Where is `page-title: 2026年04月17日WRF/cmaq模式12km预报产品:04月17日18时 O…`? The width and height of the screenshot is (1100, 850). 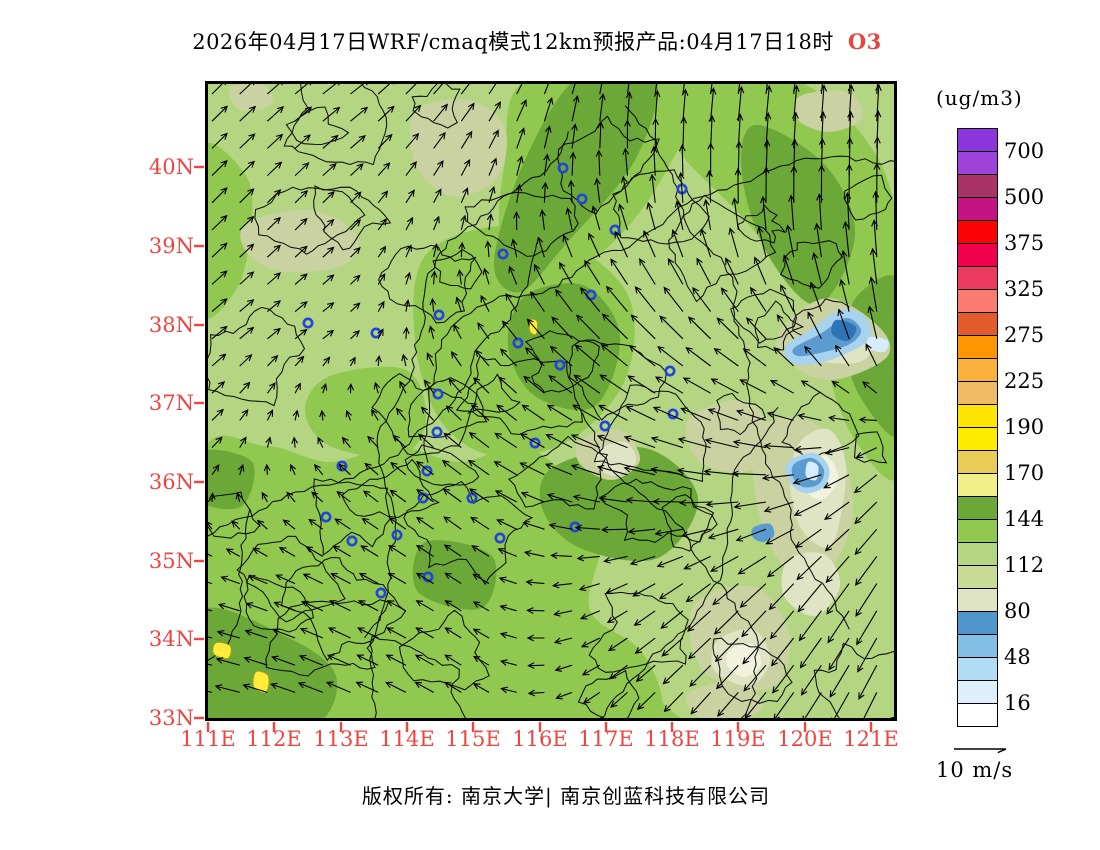 page-title: 2026年04月17日WRF/cmaq模式12km预报产品:04月17日18时 O… is located at coordinates (537, 41).